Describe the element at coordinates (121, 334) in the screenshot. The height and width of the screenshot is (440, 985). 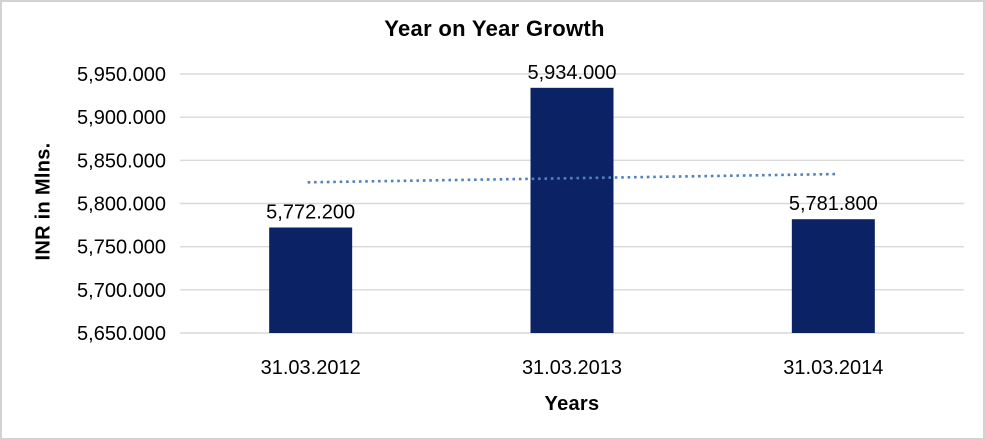
I see `y-tick-label: 5,650.000` at that location.